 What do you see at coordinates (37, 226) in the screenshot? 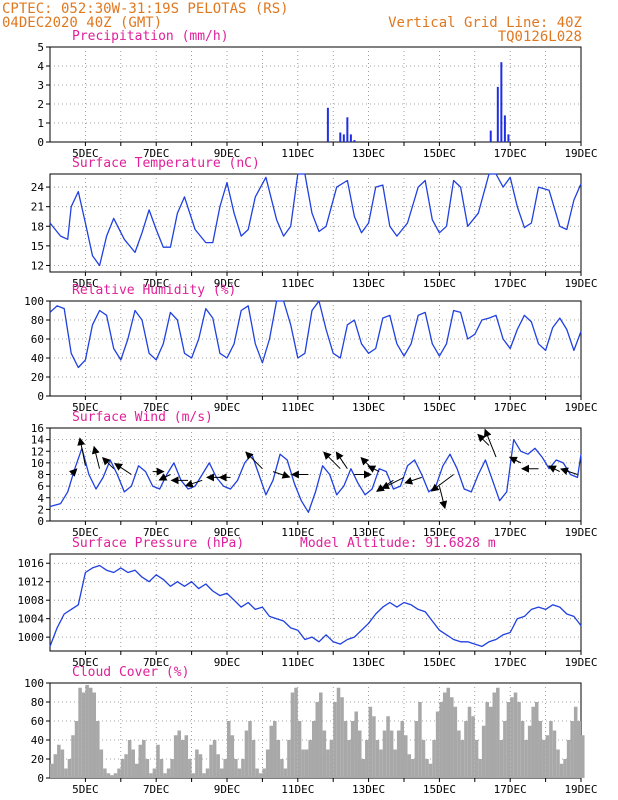
I see `y-tick-label: 18` at bounding box center [37, 226].